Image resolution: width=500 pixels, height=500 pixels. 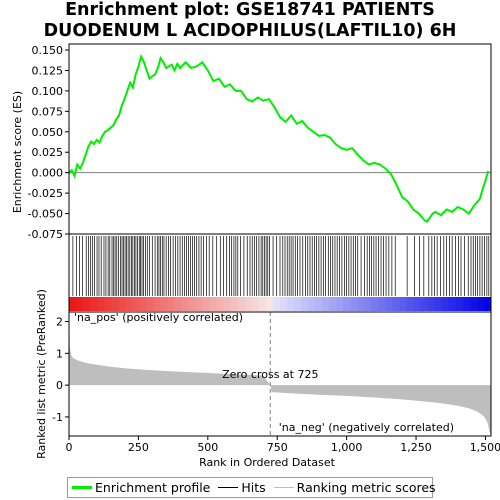 What do you see at coordinates (250, 10) in the screenshot?
I see `title-line-1: Enrichment plot: GSE18741 PATIENTS` at bounding box center [250, 10].